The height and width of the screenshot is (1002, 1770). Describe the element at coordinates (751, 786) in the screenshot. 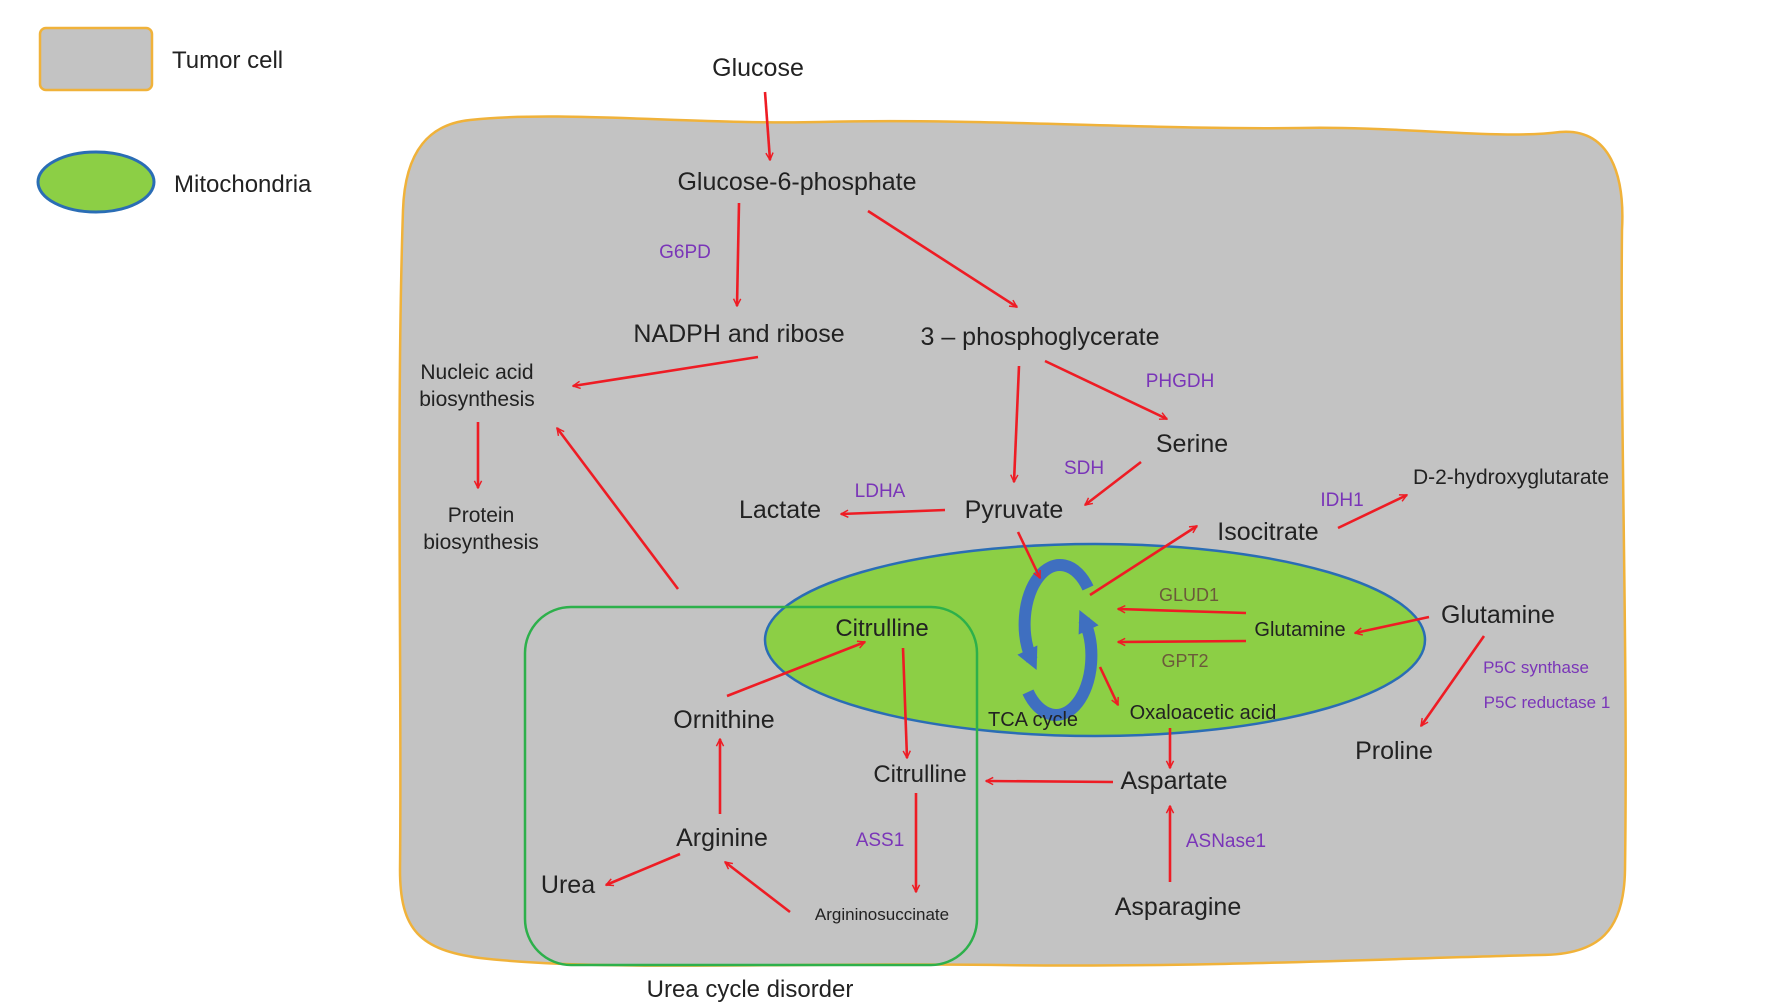

I see `urea-cycle-box` at that location.